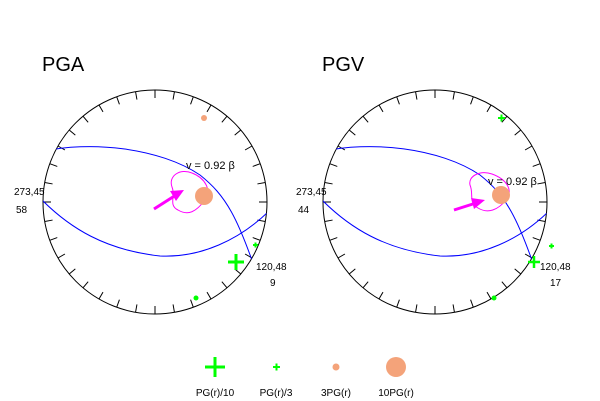 Image resolution: width=600 pixels, height=401 pixels. Describe the element at coordinates (276, 367) in the screenshot. I see `legend-symbol-small-cross` at that location.